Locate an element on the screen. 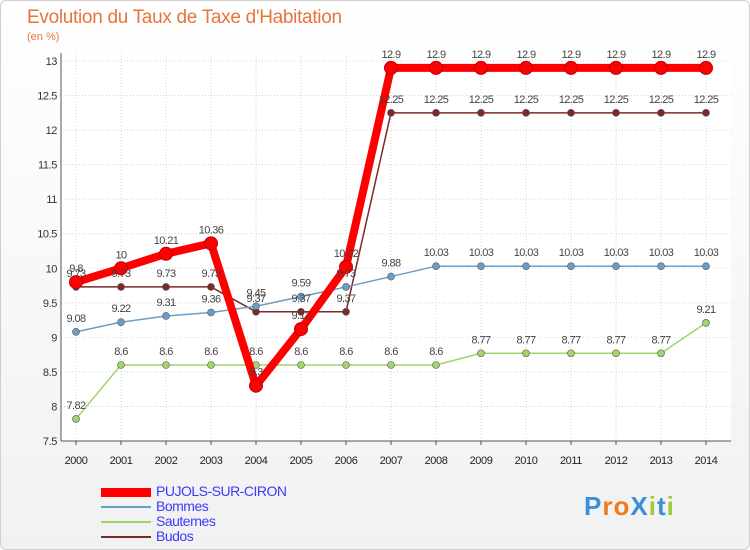  data-label: 9.45 is located at coordinates (255, 293).